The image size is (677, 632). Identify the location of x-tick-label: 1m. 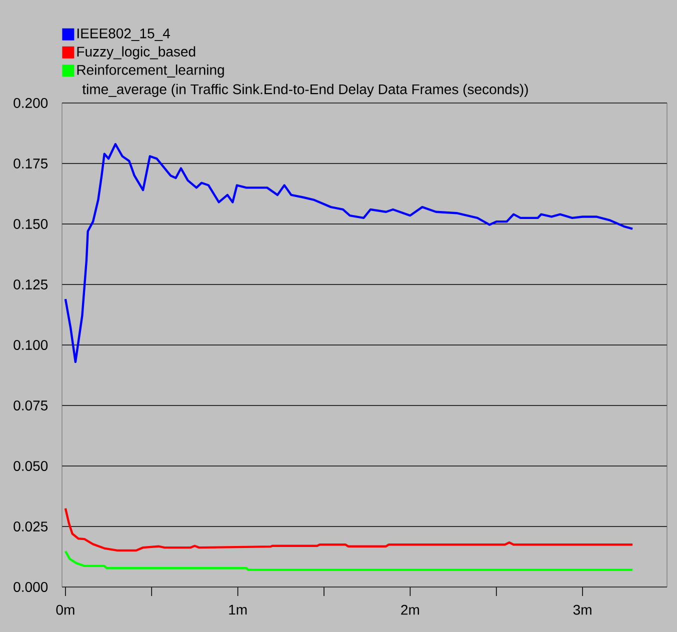
(238, 609).